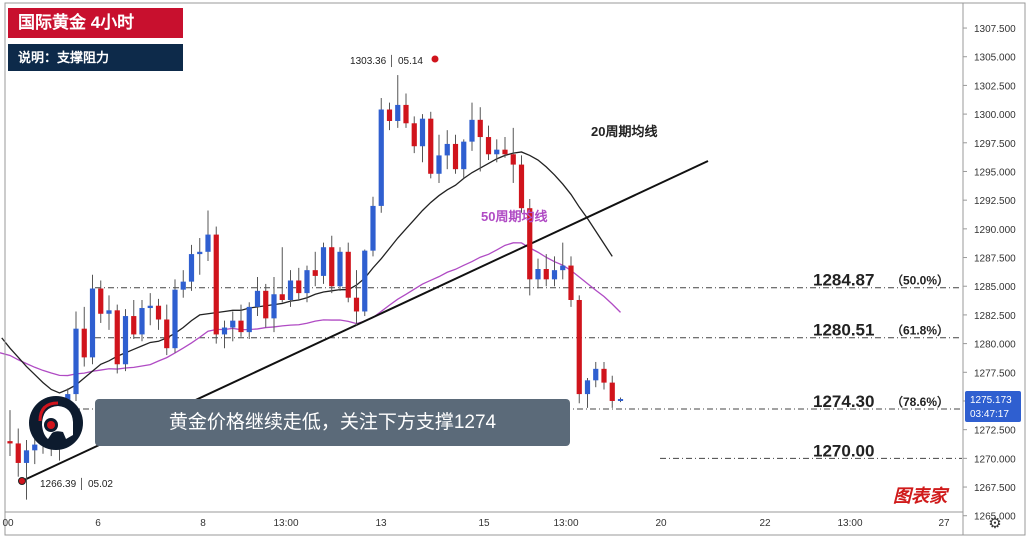 The image size is (1028, 545). I want to click on time-tick-label: 22, so click(765, 523).